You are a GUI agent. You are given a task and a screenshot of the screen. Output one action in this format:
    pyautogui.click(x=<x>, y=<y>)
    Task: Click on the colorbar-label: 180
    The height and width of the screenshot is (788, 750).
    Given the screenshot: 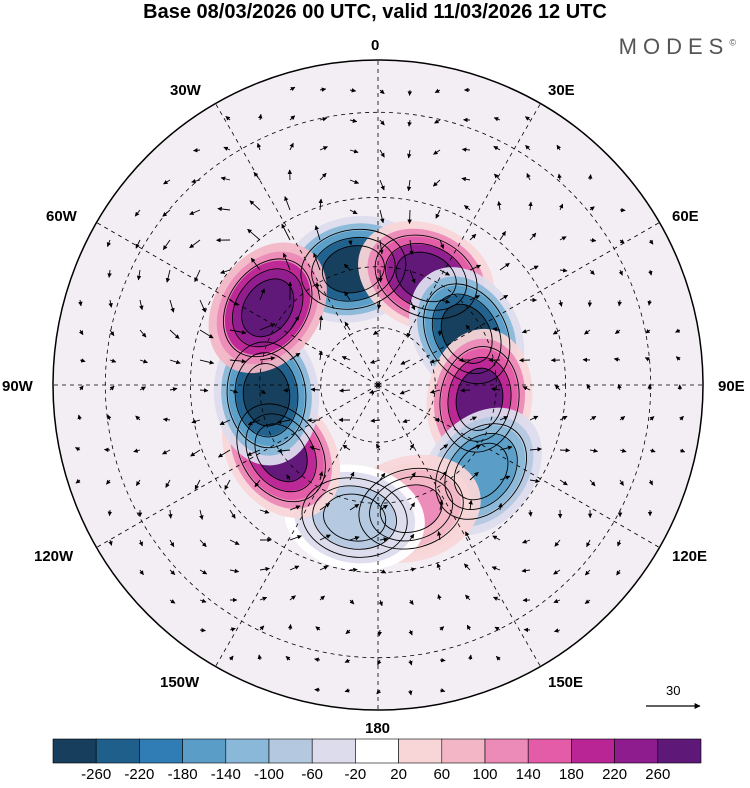 What is the action you would take?
    pyautogui.click(x=571, y=774)
    